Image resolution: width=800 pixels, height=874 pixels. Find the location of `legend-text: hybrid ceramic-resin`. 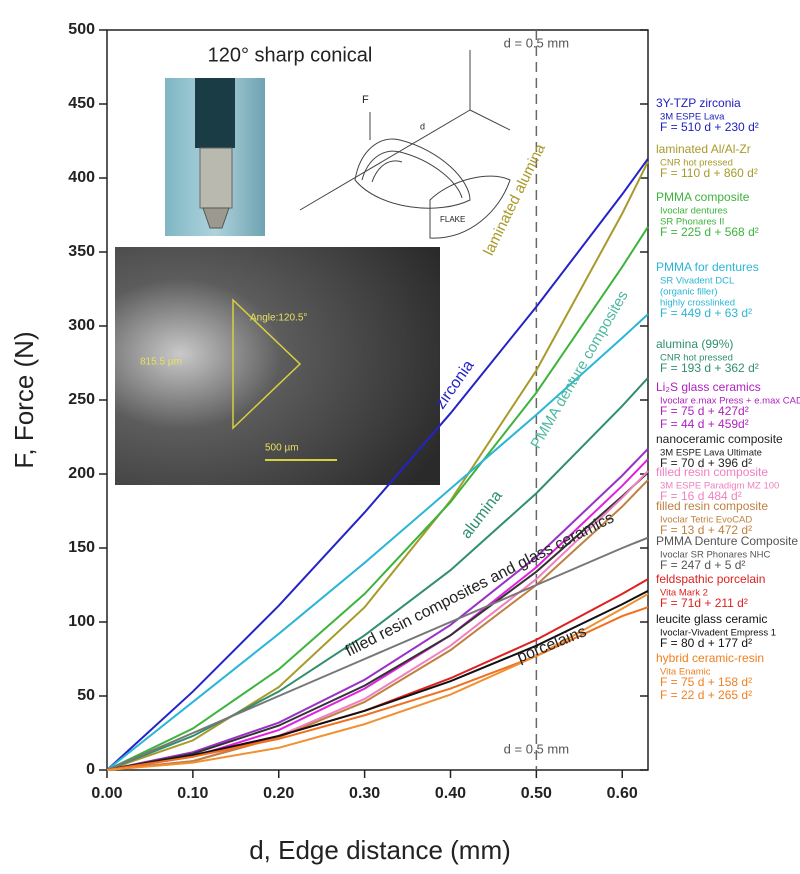

legend-text: hybrid ceramic-resin is located at coordinates (710, 658).